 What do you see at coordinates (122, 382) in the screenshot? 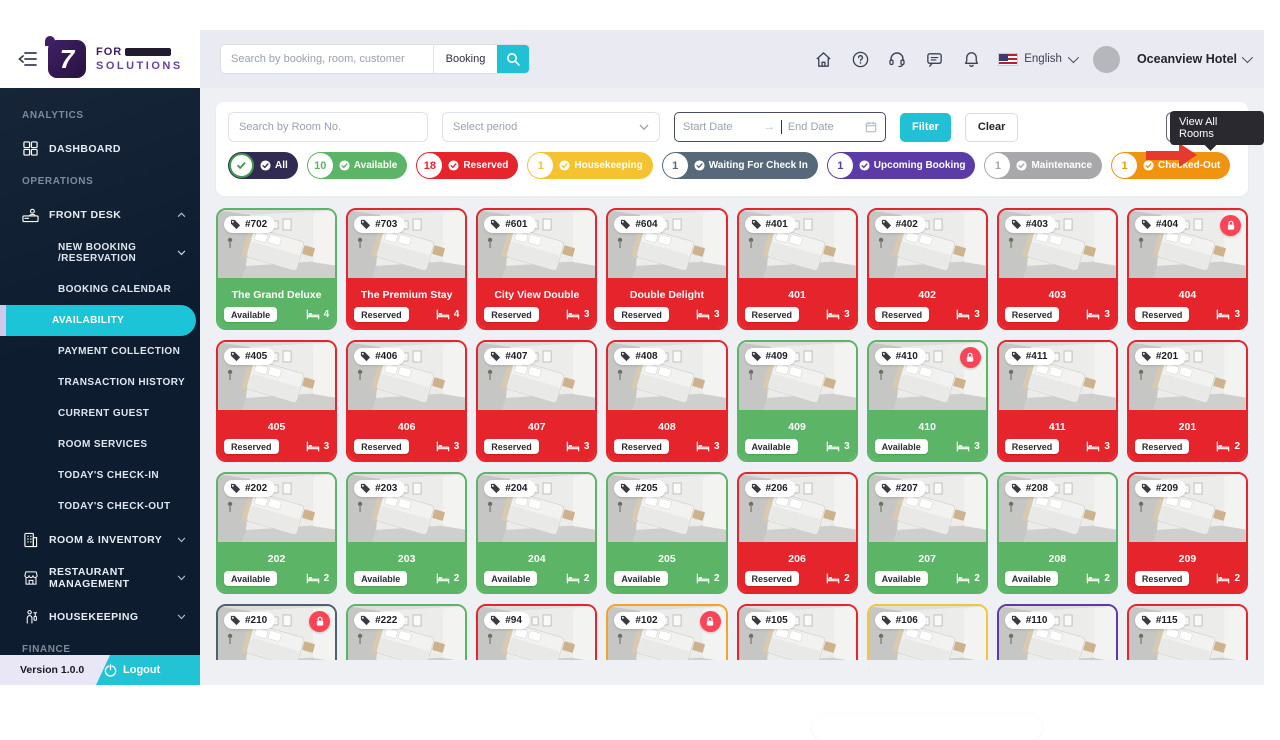
I see `sidebar-subitem-transaction-history: TRANSACTION HISTORY` at bounding box center [122, 382].